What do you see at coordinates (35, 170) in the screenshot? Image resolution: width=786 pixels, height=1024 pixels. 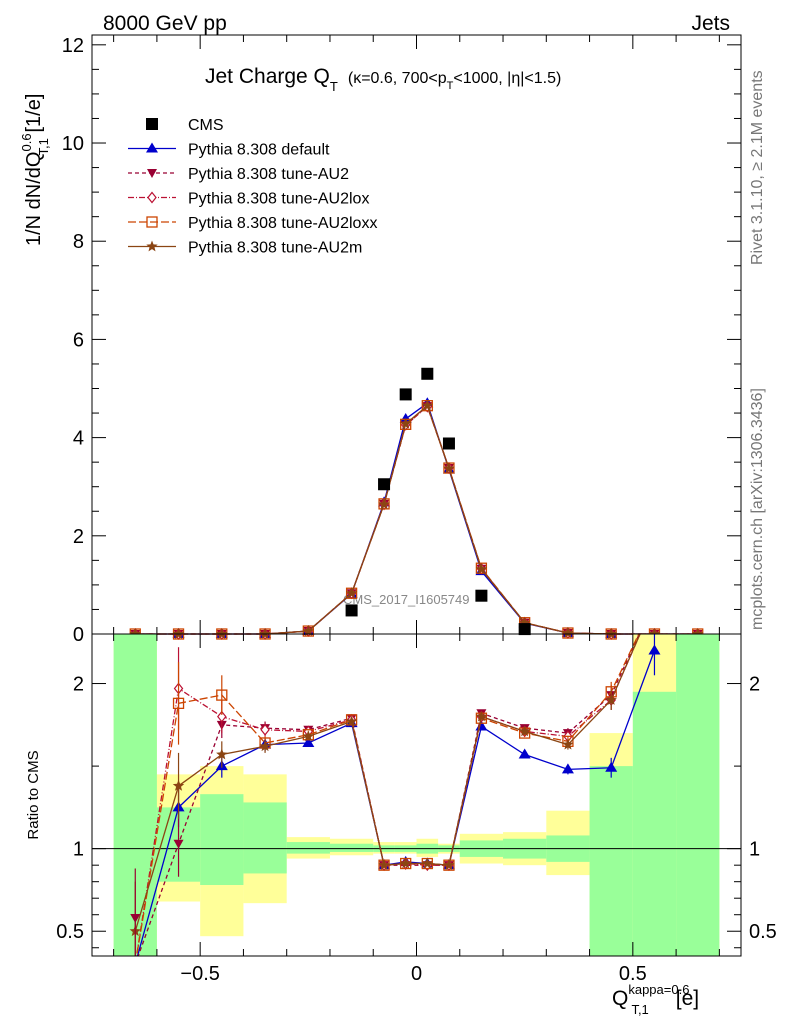 I see `main-y-label: 1/N dN/dQ0.6 T,1 [1/e]` at bounding box center [35, 170].